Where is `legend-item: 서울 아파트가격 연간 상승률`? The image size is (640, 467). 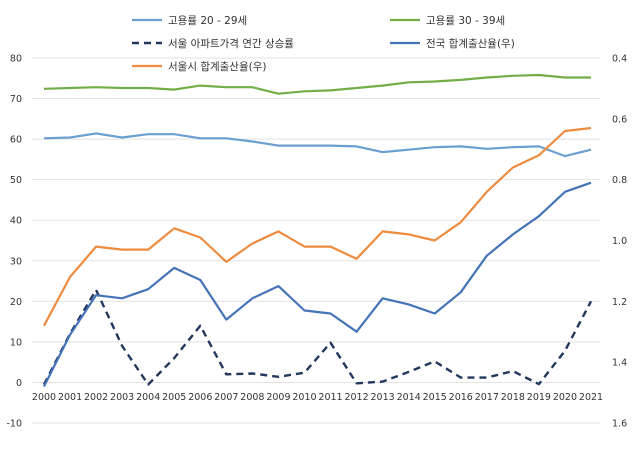
legend-item: 서울 아파트가격 연간 상승률 is located at coordinates (213, 43).